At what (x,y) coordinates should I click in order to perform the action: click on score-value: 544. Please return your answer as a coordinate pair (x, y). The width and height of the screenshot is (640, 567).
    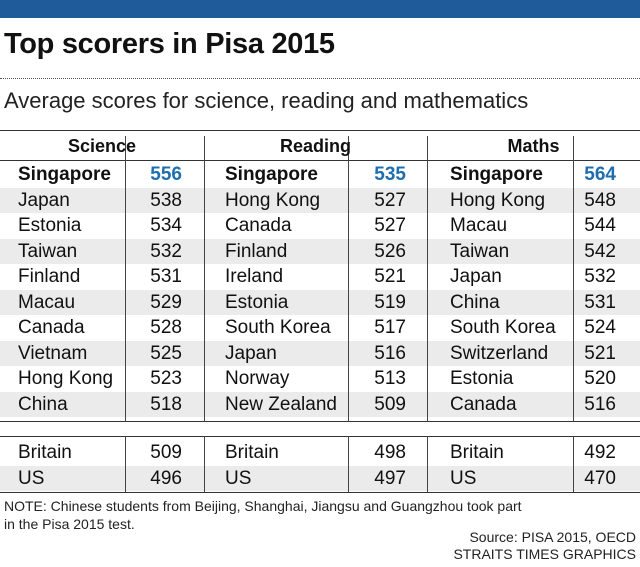
    Looking at the image, I should click on (600, 225).